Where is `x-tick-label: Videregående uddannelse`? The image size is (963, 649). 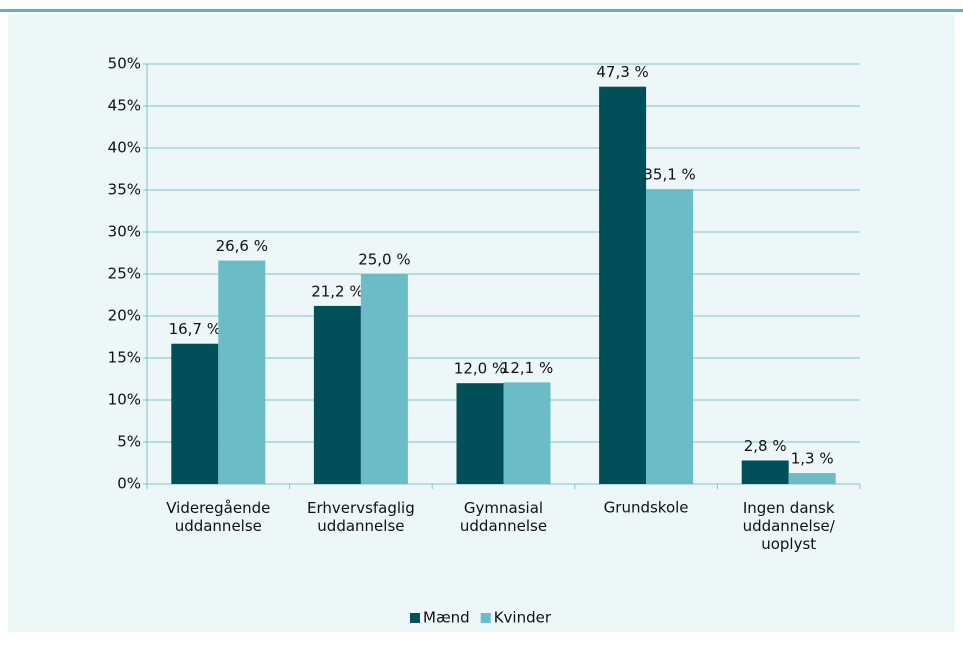
x-tick-label: Videregående uddannelse is located at coordinates (218, 517).